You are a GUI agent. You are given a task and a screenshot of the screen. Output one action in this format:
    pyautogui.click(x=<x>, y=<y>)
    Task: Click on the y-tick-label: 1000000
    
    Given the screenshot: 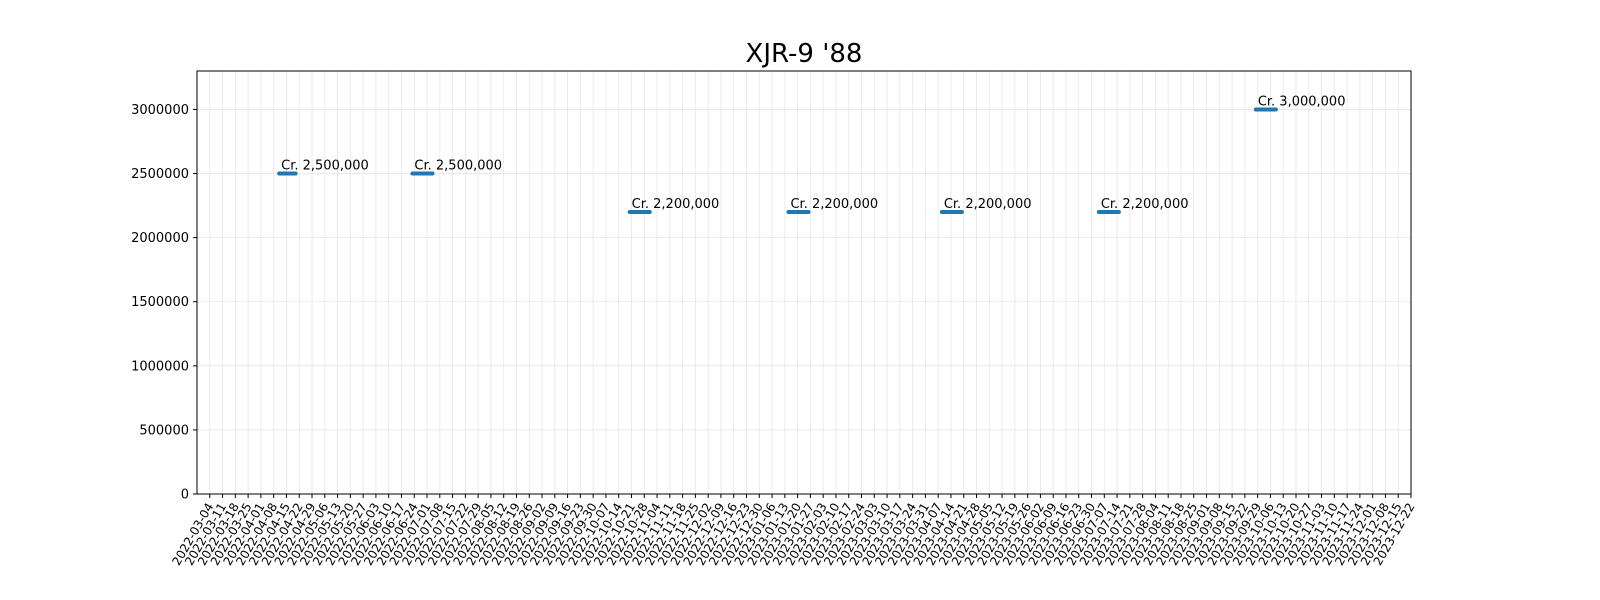 What is the action you would take?
    pyautogui.click(x=160, y=366)
    